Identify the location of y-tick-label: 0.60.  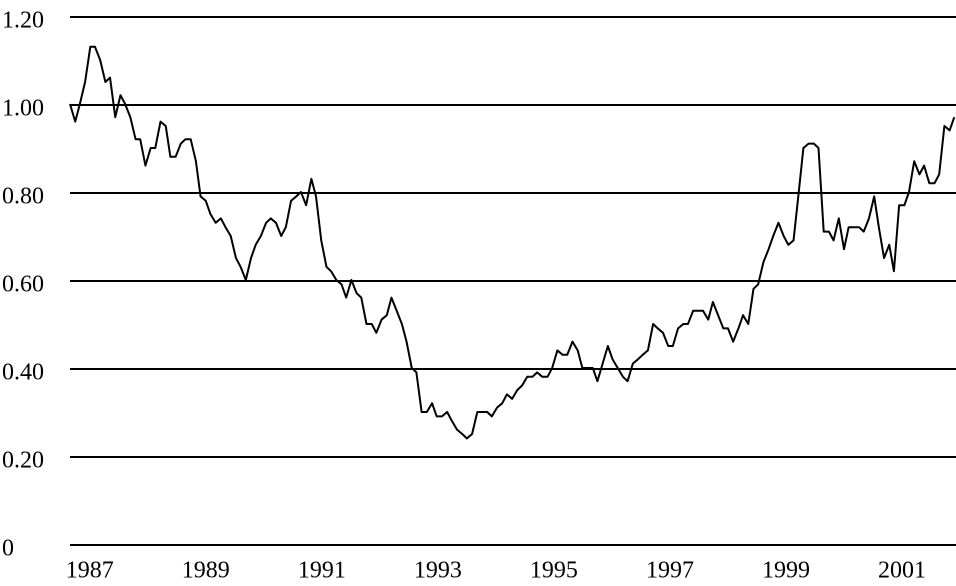
(23, 285).